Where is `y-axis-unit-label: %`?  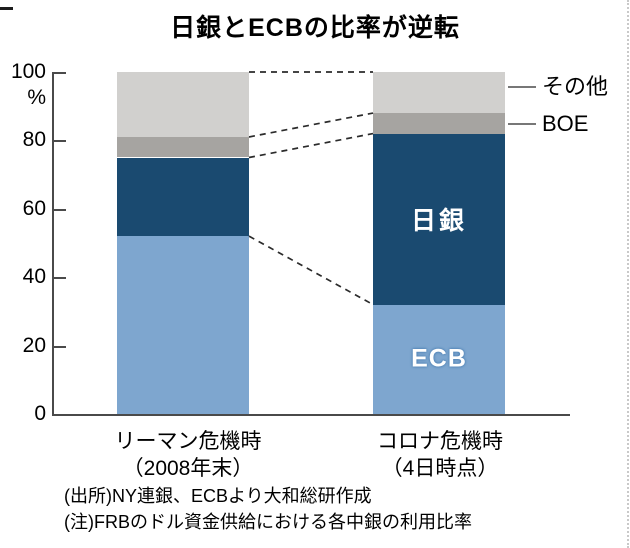 y-axis-unit-label: % is located at coordinates (36, 97).